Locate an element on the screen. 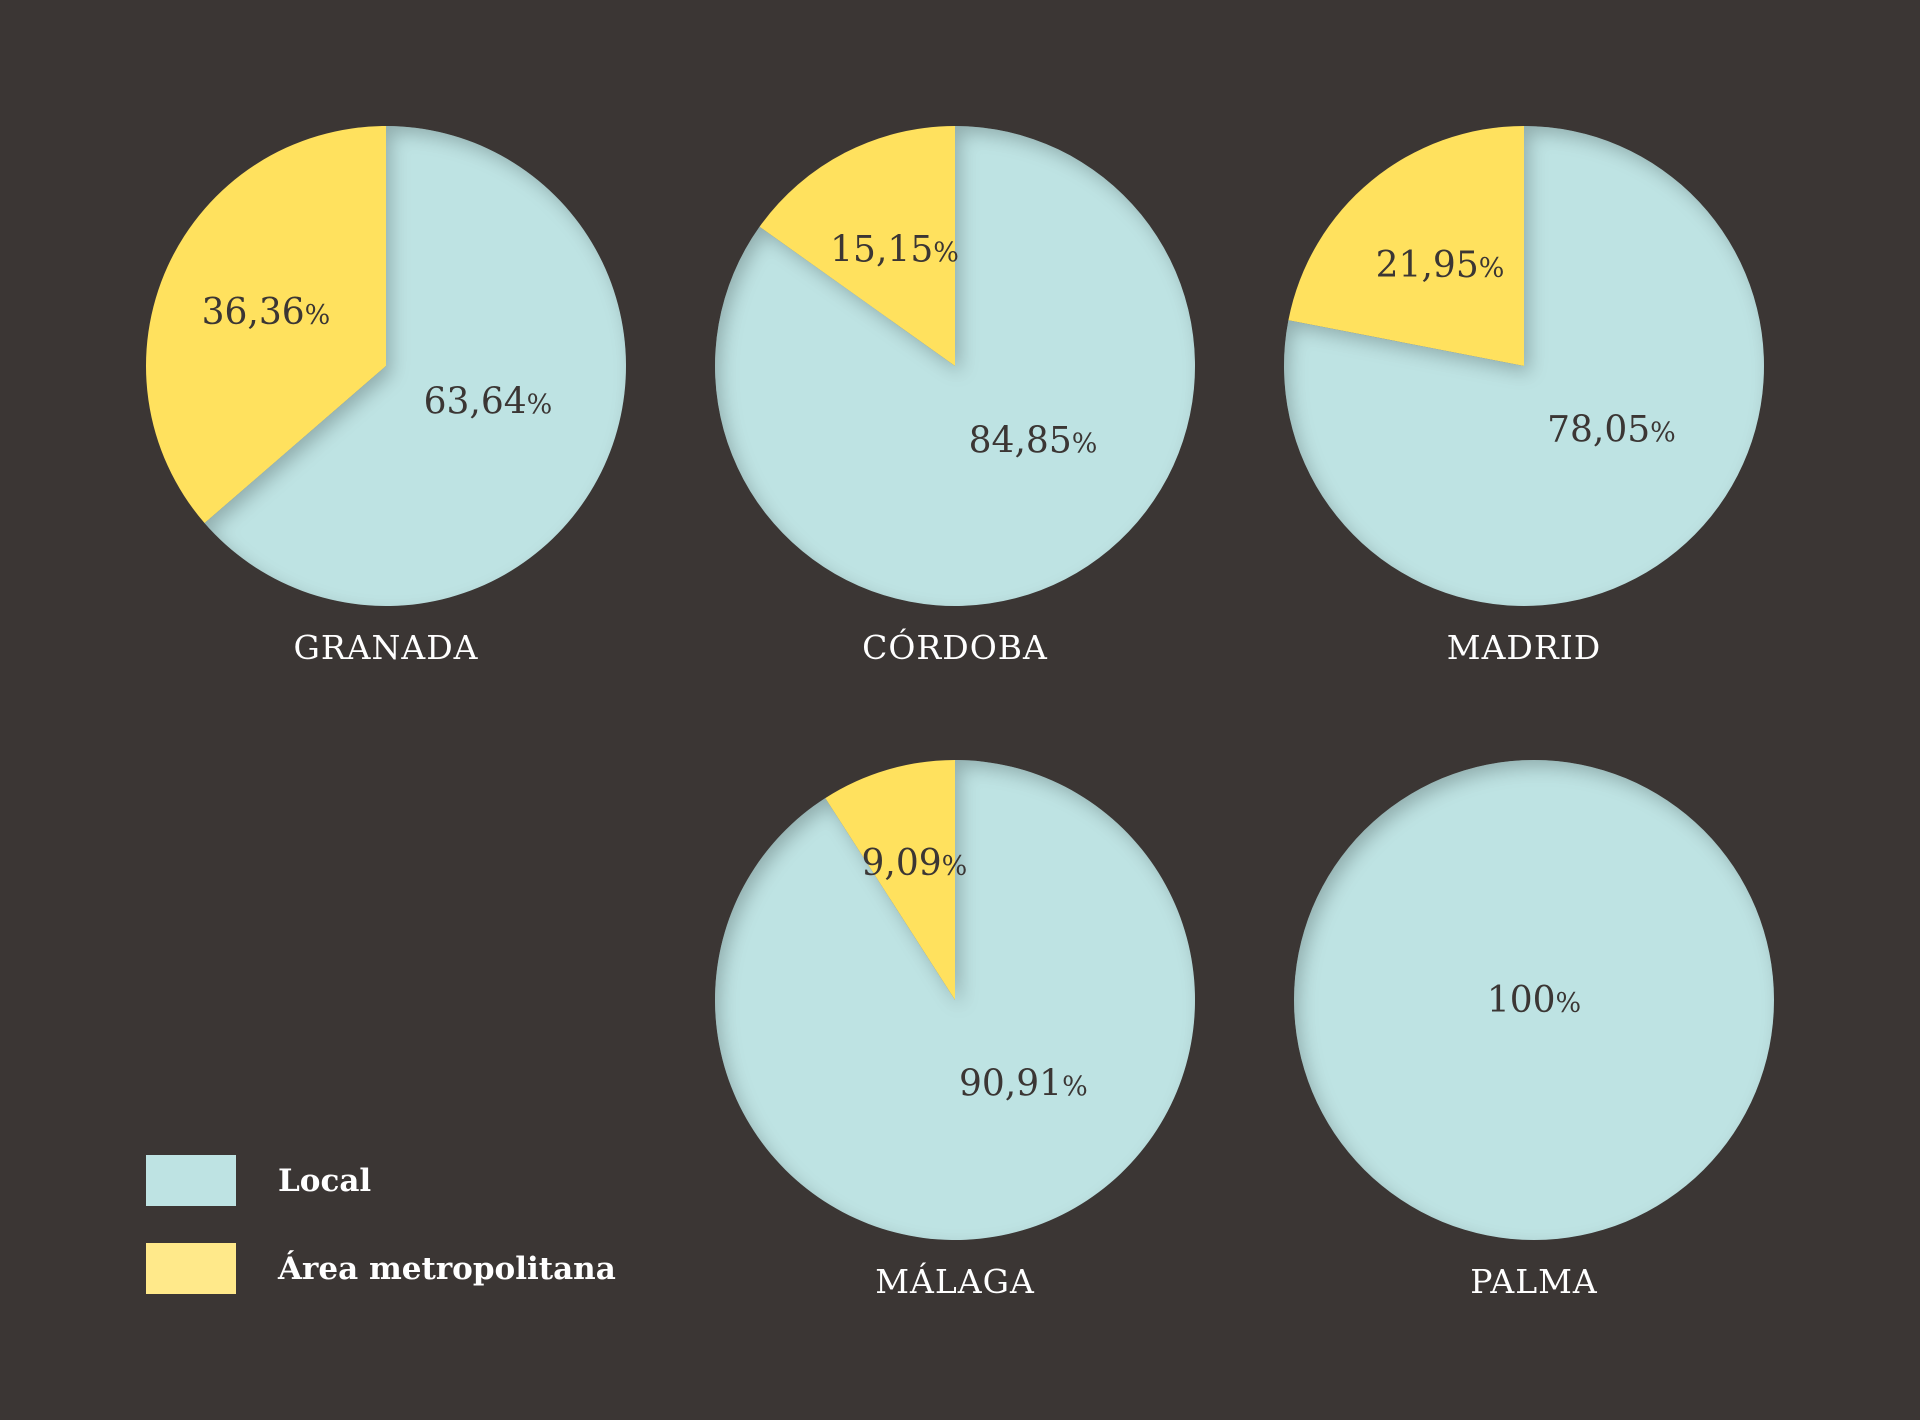 Image resolution: width=1920 pixels, height=1420 pixels. legend-swatch-local is located at coordinates (191, 1180).